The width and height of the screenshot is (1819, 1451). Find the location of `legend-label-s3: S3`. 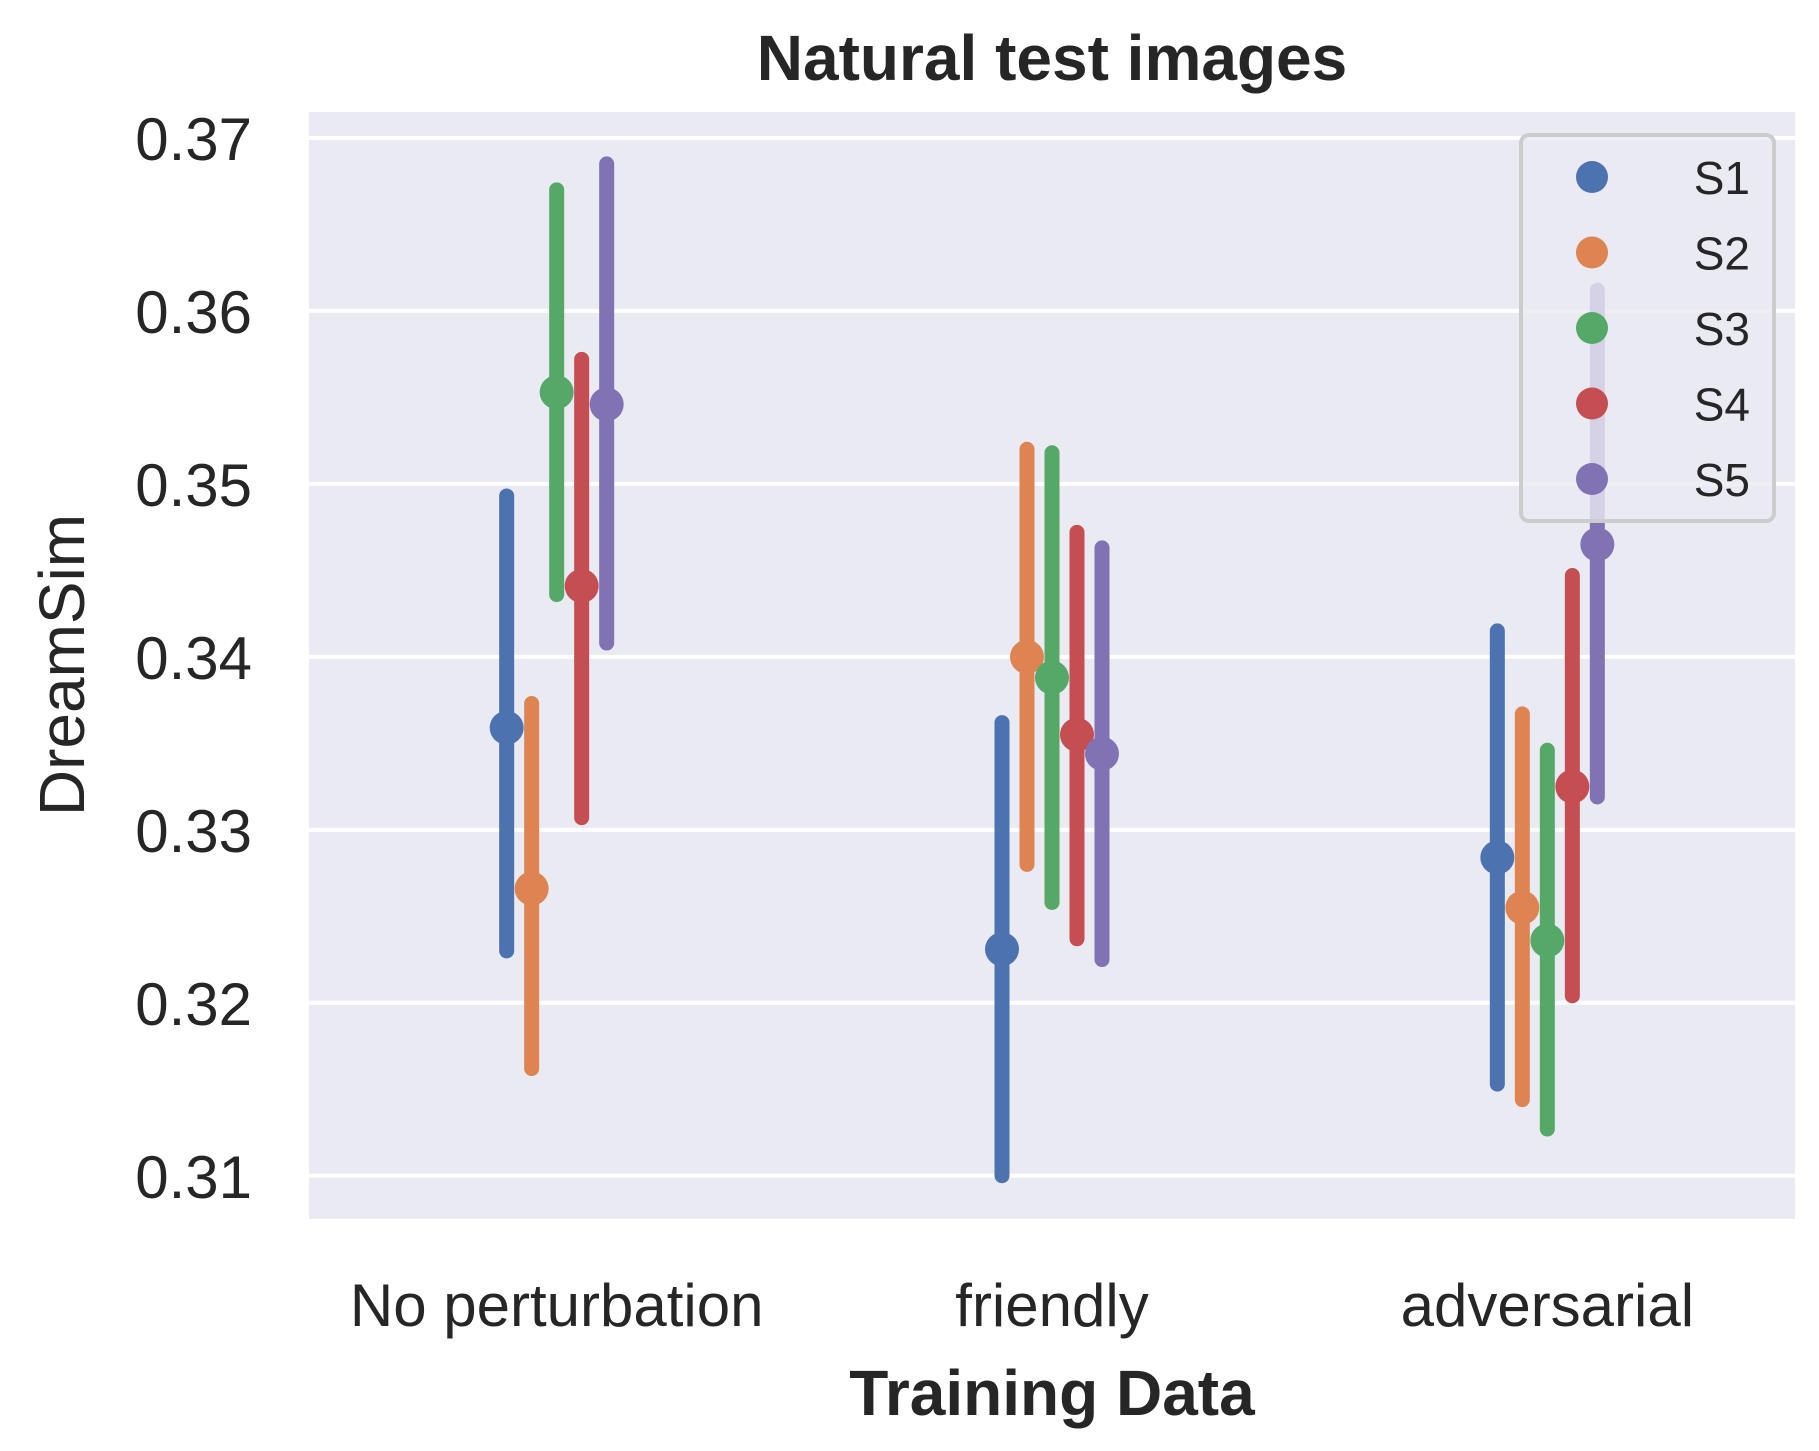

legend-label-s3: S3 is located at coordinates (1722, 329).